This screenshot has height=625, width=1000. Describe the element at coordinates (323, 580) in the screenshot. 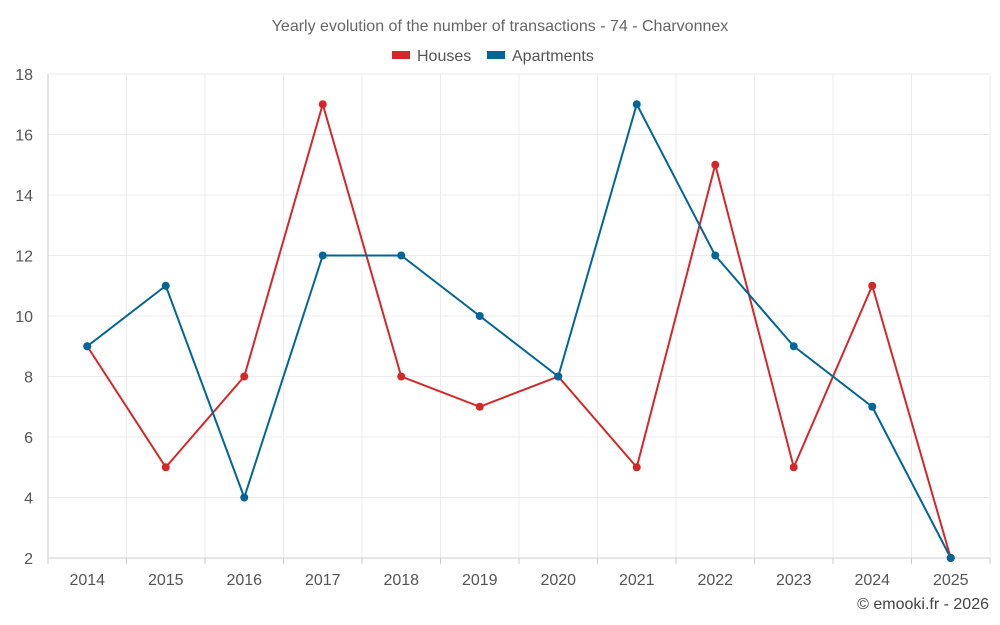

I see `x-tick-label: 2017` at that location.